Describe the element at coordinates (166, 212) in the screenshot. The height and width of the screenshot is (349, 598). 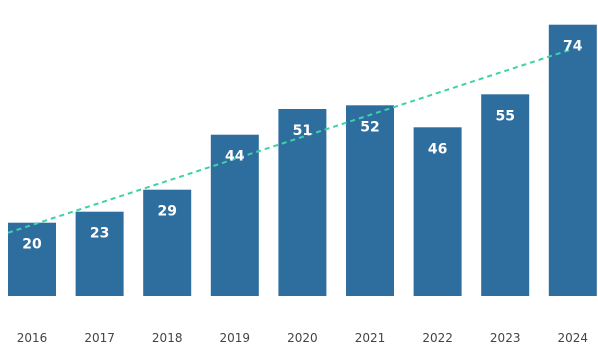
I see `data-label-2018: 29` at that location.